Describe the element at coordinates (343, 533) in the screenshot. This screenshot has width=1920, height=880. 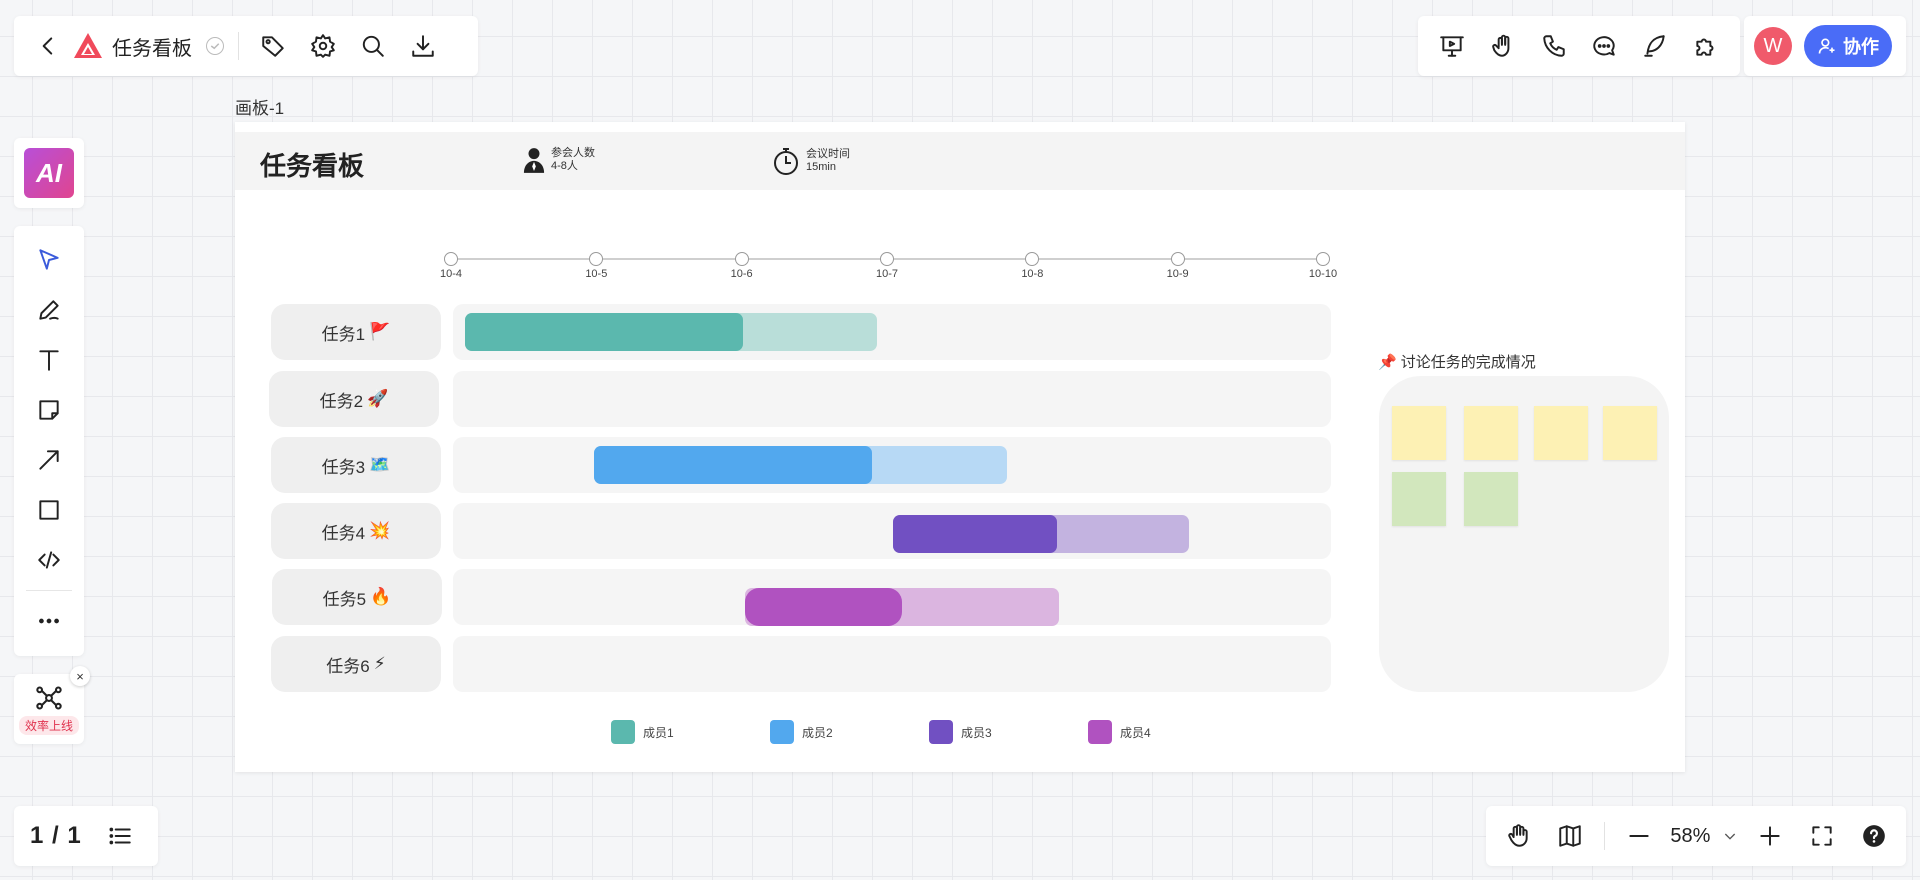
I see `task-name: 任务4` at that location.